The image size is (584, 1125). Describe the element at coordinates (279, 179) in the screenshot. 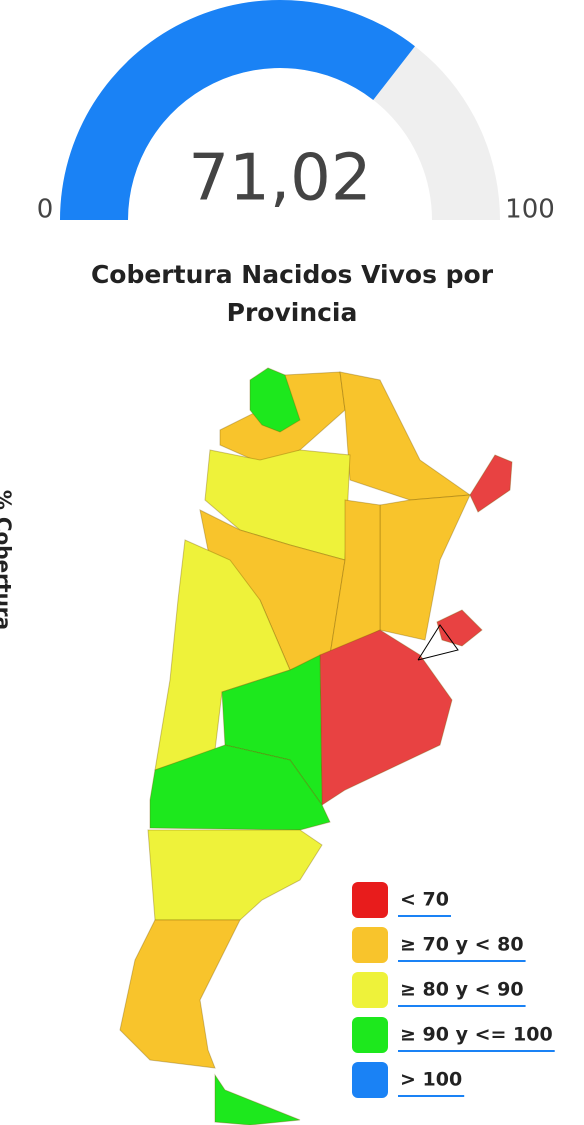

I see `gauge-value-label: 71,02` at that location.